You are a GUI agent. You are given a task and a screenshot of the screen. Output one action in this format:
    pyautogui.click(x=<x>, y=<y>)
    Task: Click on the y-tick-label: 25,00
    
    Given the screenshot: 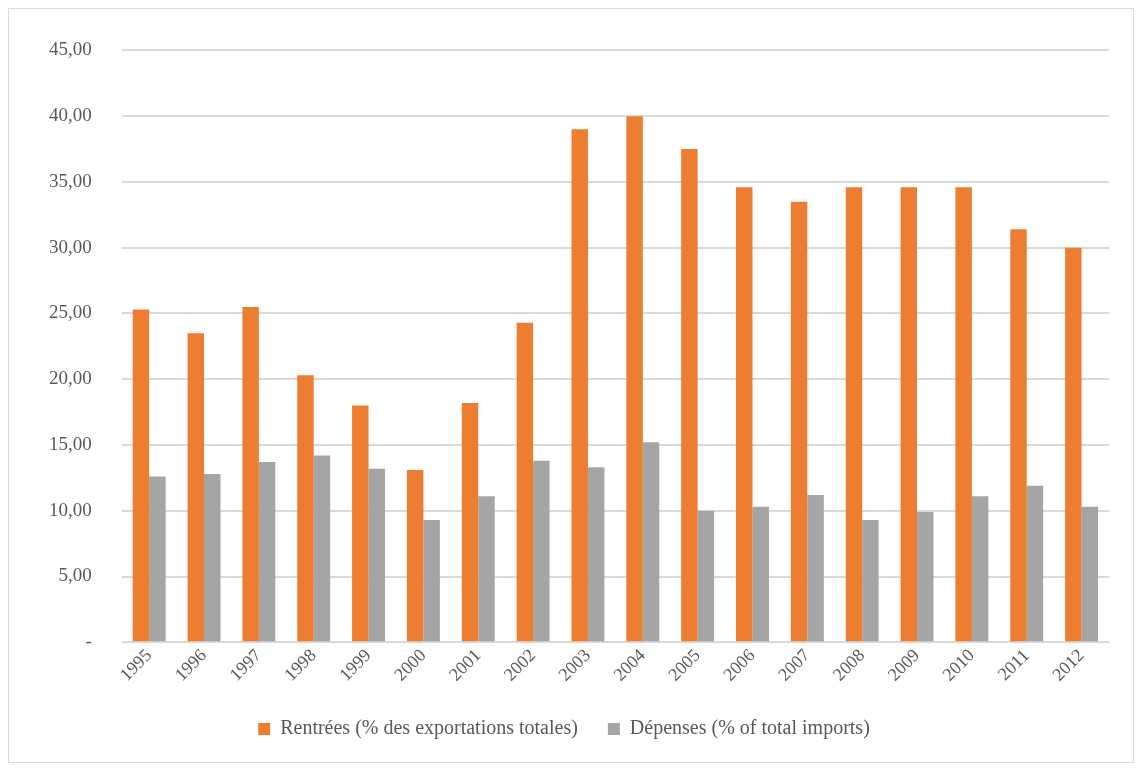 What is the action you would take?
    pyautogui.click(x=70, y=312)
    